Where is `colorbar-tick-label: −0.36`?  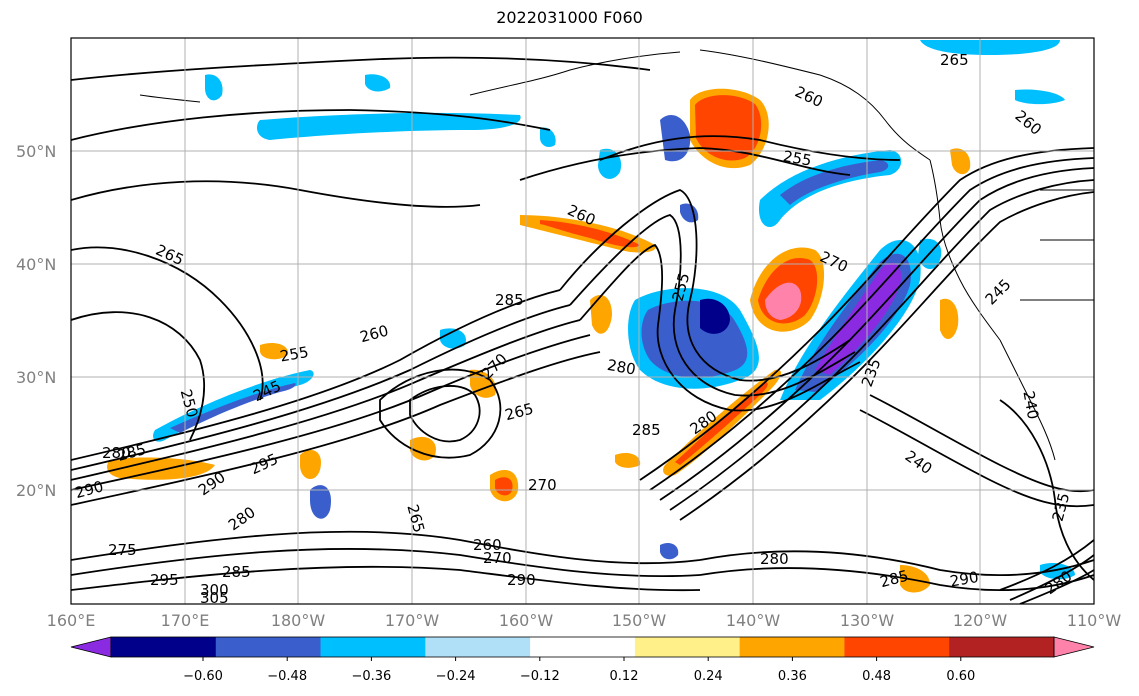 colorbar-tick-label: −0.36 is located at coordinates (371, 676).